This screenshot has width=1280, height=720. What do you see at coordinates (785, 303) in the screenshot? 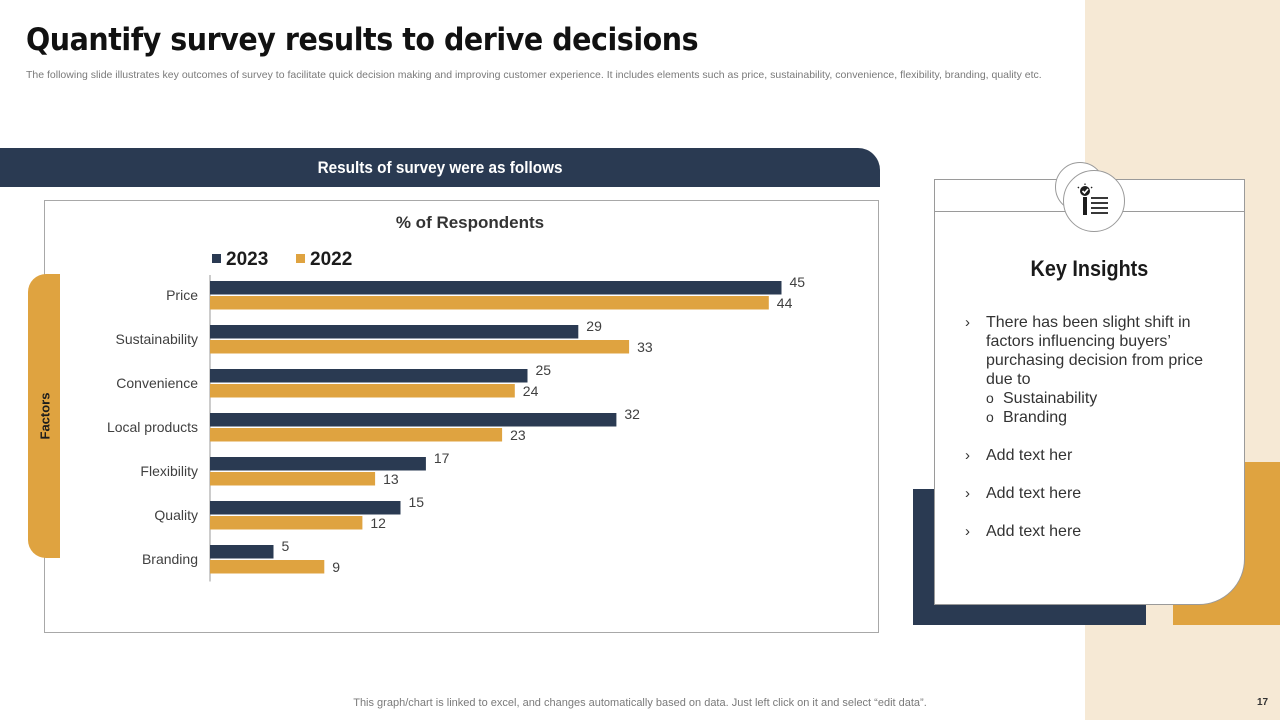
I see `data-label: 44` at bounding box center [785, 303].